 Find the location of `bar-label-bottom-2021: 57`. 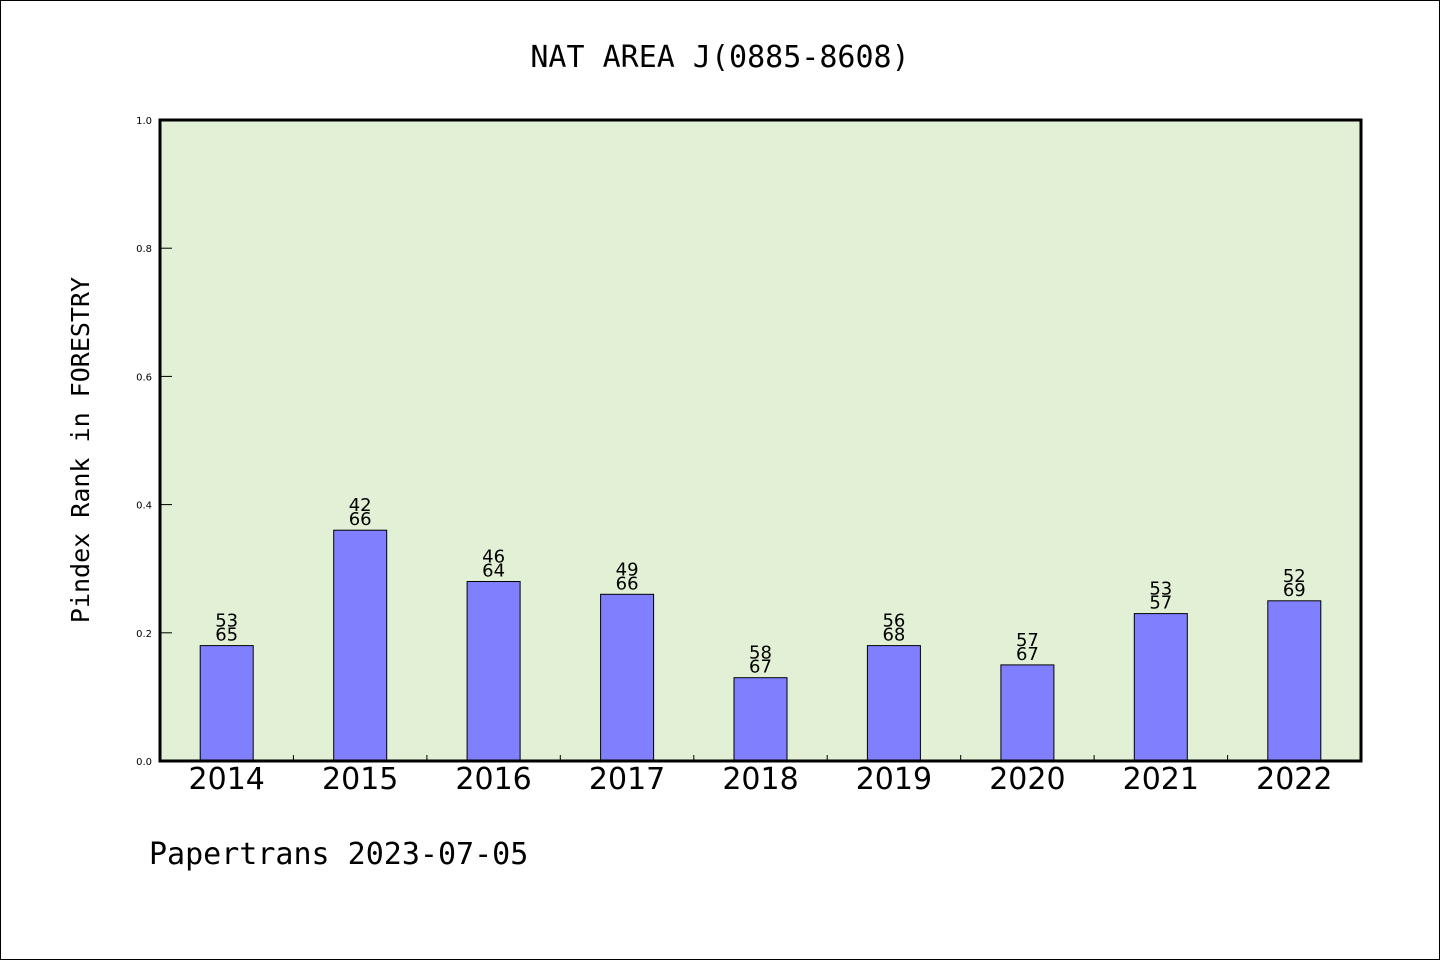

bar-label-bottom-2021: 57 is located at coordinates (1160, 603).